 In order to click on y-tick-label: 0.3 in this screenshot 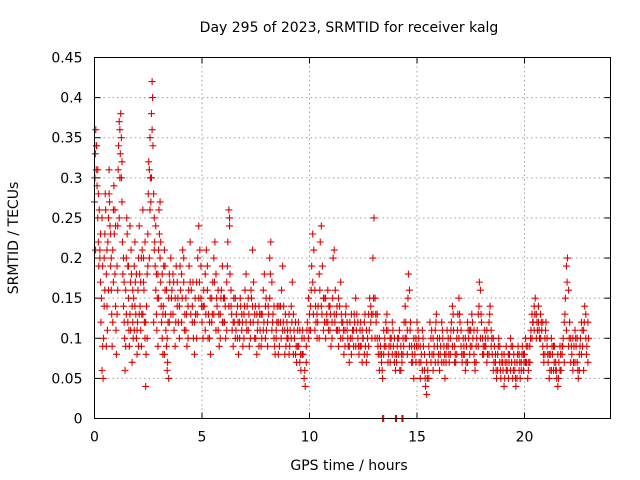, I will do `click(71, 179)`.